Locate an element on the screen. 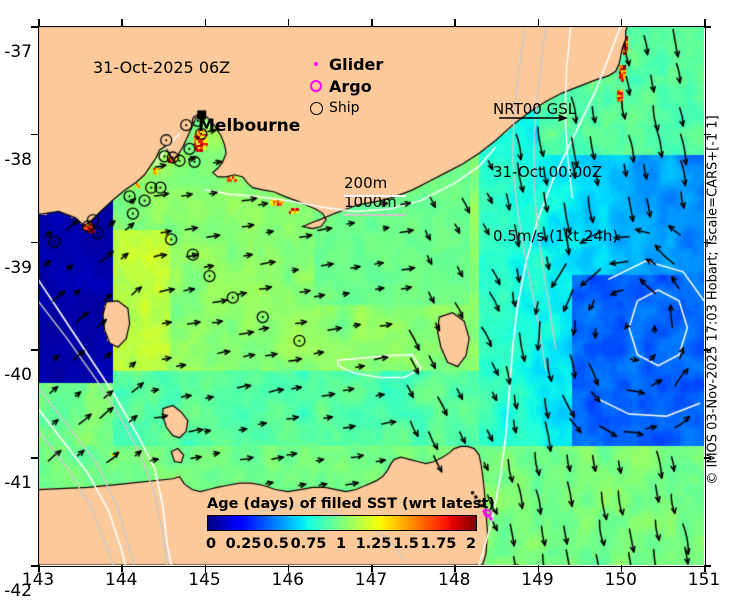 This screenshot has height=601, width=750. colorbar-tick-labels: 0 0.25 0.5 0.75 1 1.25 1.5 1.75 2 is located at coordinates (341, 545).